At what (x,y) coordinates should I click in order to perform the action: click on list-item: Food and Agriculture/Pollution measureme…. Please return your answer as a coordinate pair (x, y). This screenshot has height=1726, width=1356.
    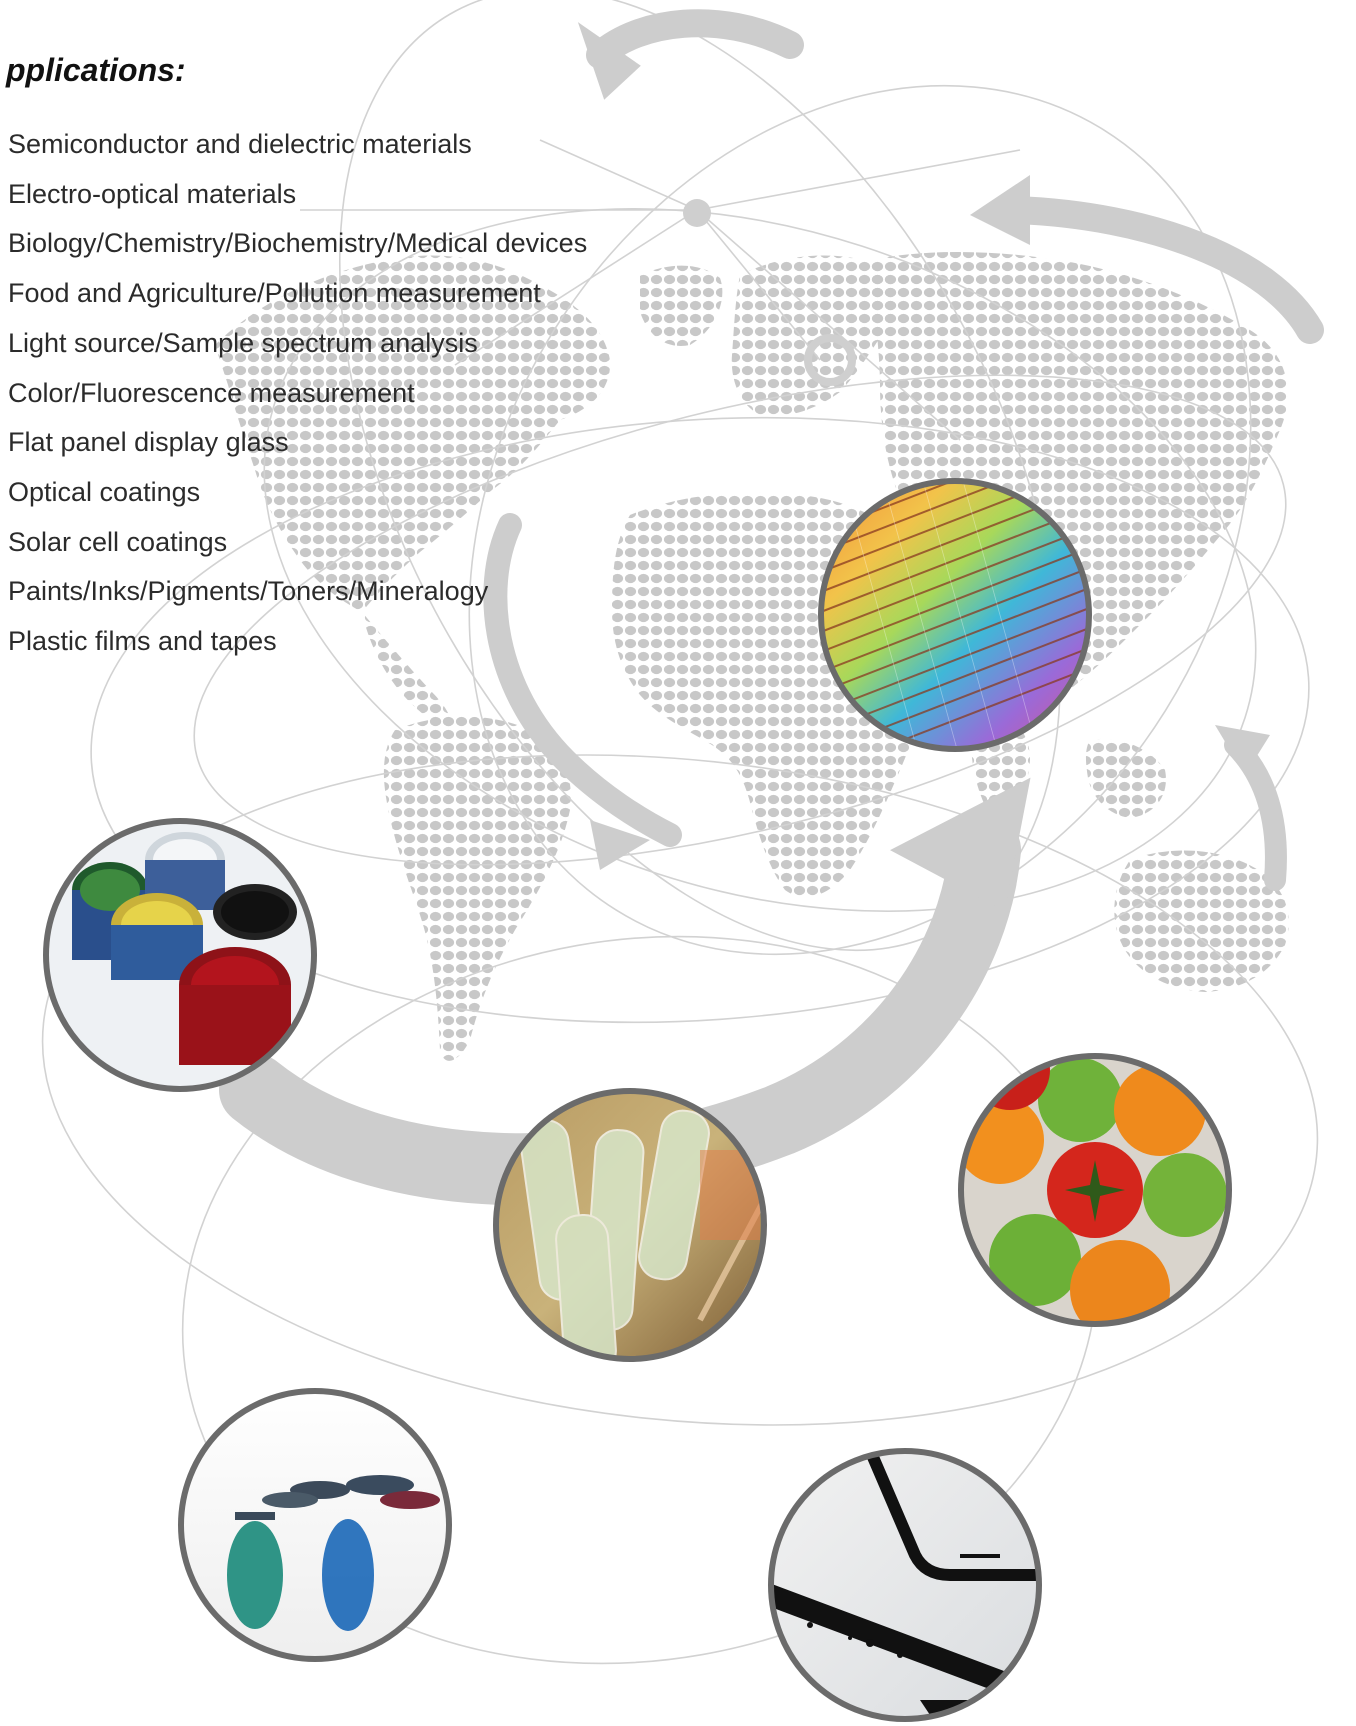
    Looking at the image, I should click on (274, 293).